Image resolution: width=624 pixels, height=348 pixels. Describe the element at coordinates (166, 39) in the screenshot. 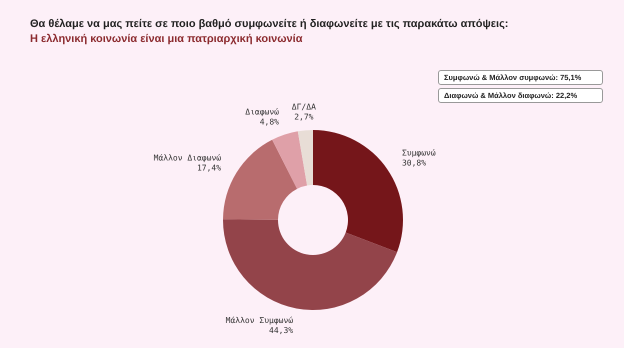

I see `chart-subtitle: Η ελληνική κοινωνία είναι μια πατριαρχική κοινωνία` at that location.